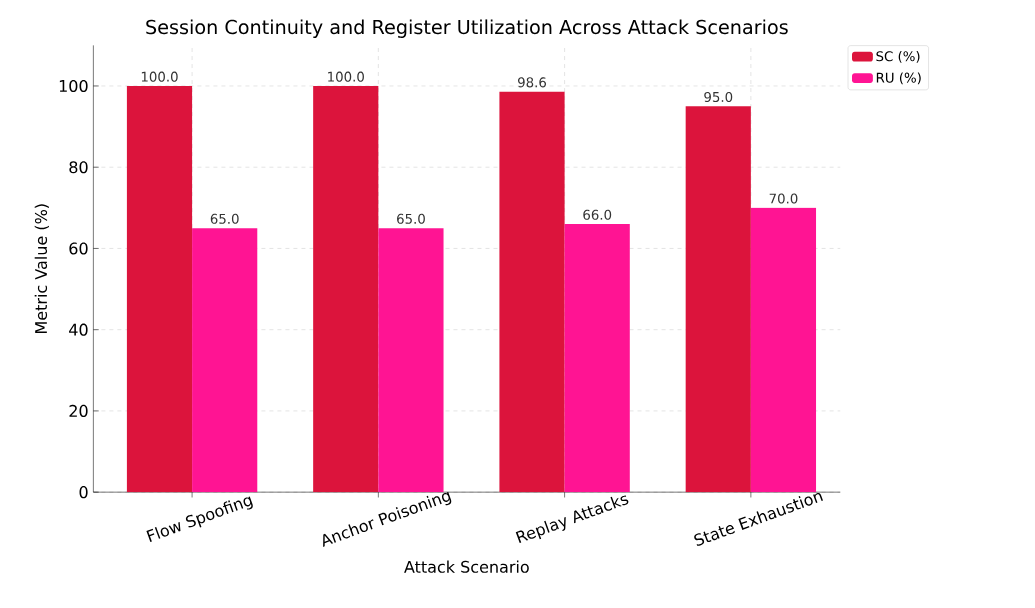  I want to click on y-tick-label: 0, so click(83, 492).